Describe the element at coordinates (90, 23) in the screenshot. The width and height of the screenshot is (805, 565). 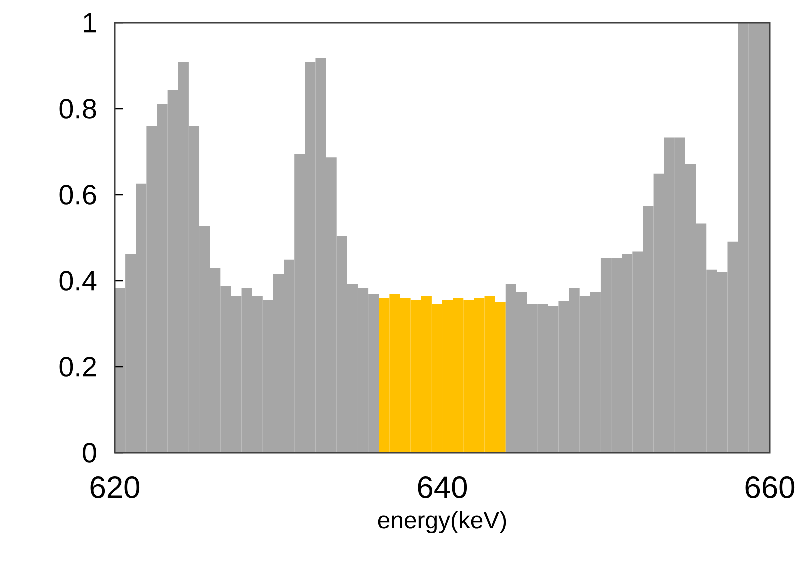
I see `y-tick-label: 1` at that location.